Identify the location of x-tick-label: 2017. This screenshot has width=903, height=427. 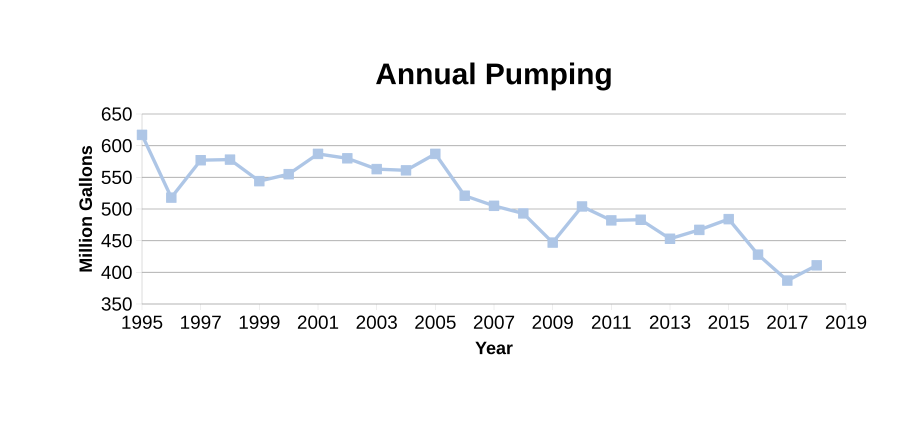
(787, 322).